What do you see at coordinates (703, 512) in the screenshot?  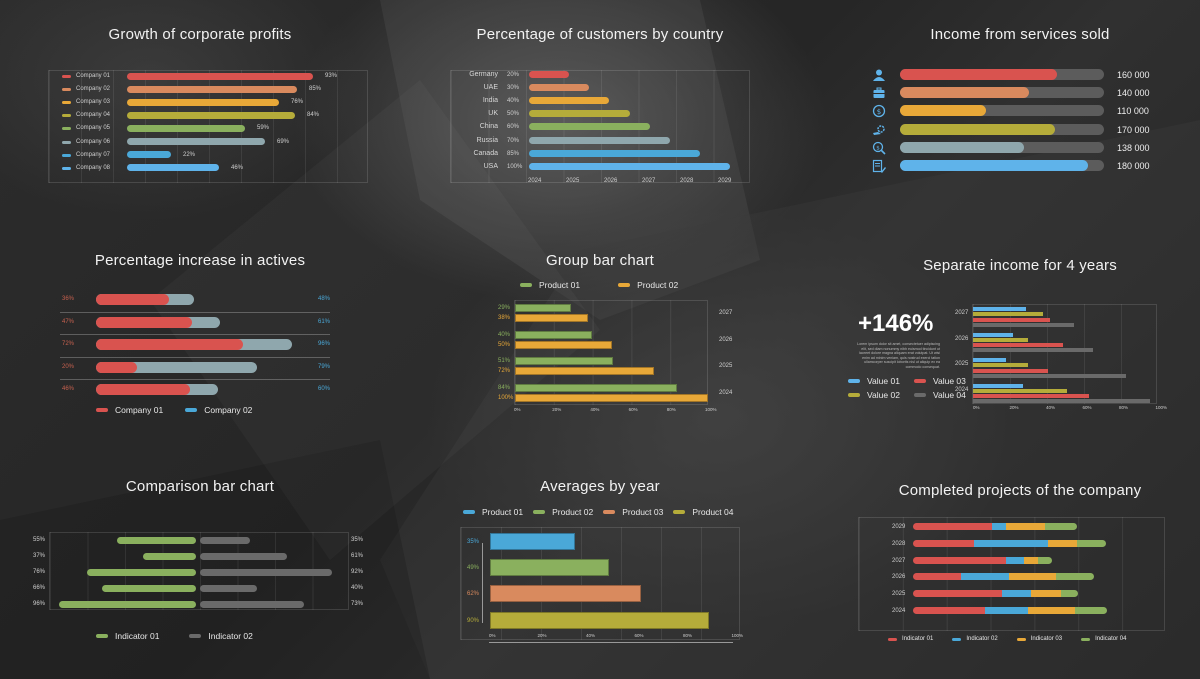 I see `legend-item: Product 04` at bounding box center [703, 512].